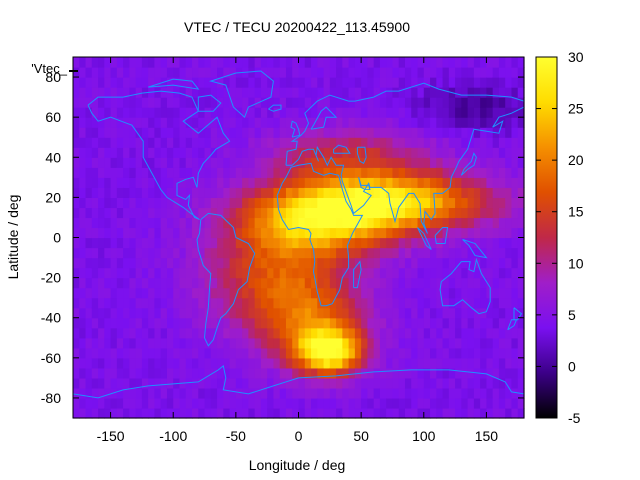  What do you see at coordinates (111, 436) in the screenshot?
I see `x-tick-label: -150` at bounding box center [111, 436].